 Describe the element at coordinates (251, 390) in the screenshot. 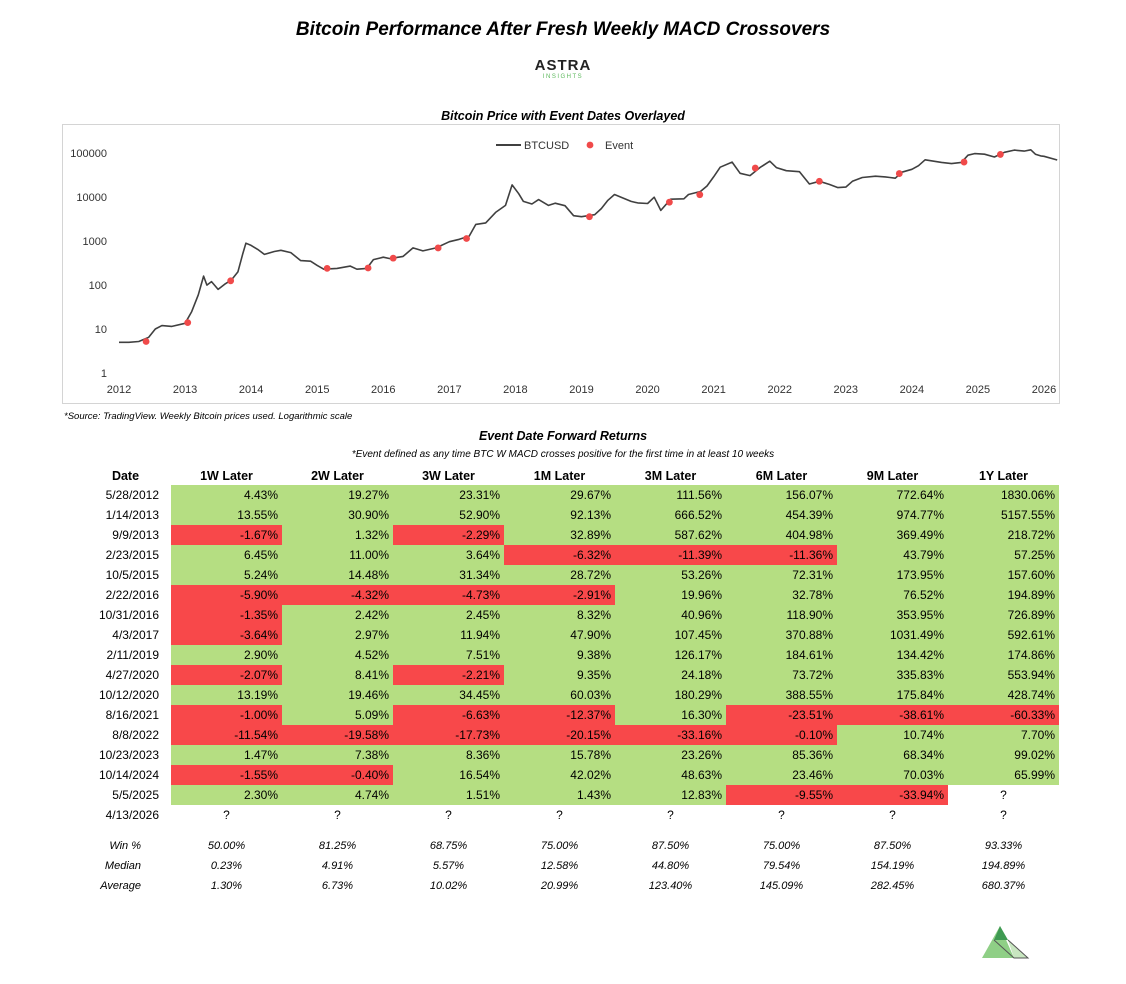

I see `x-tick-label: 2014` at that location.